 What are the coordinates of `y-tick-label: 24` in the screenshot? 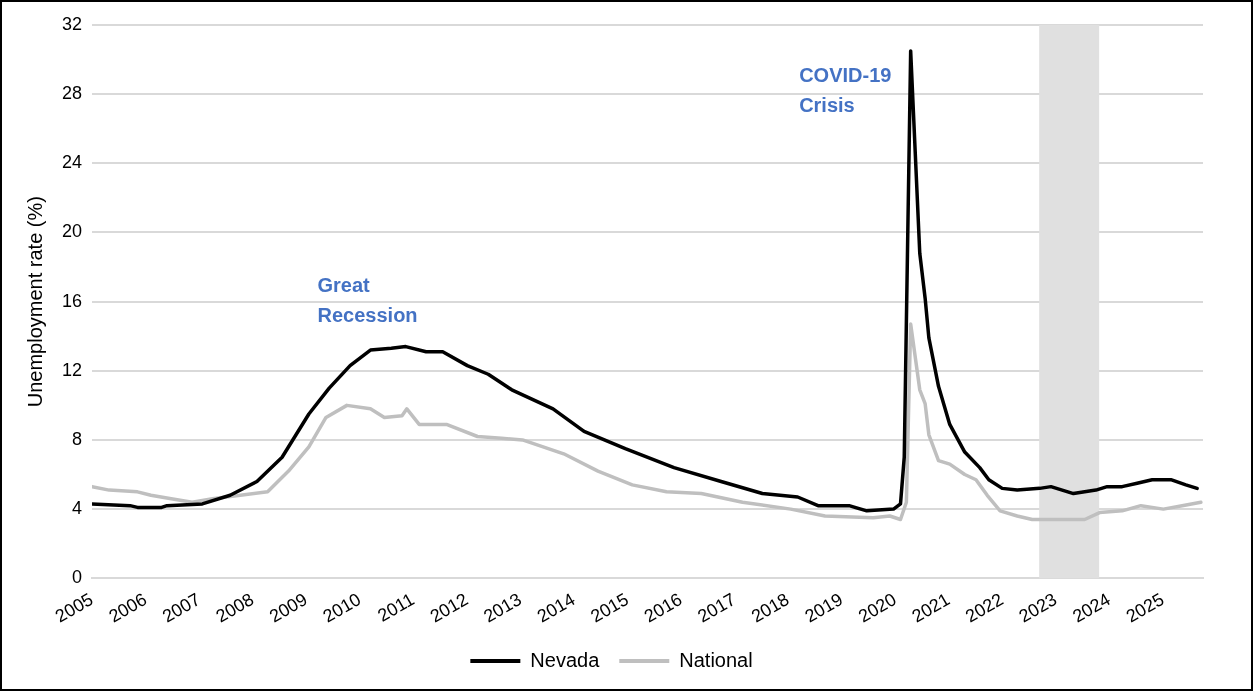 It's located at (72, 162).